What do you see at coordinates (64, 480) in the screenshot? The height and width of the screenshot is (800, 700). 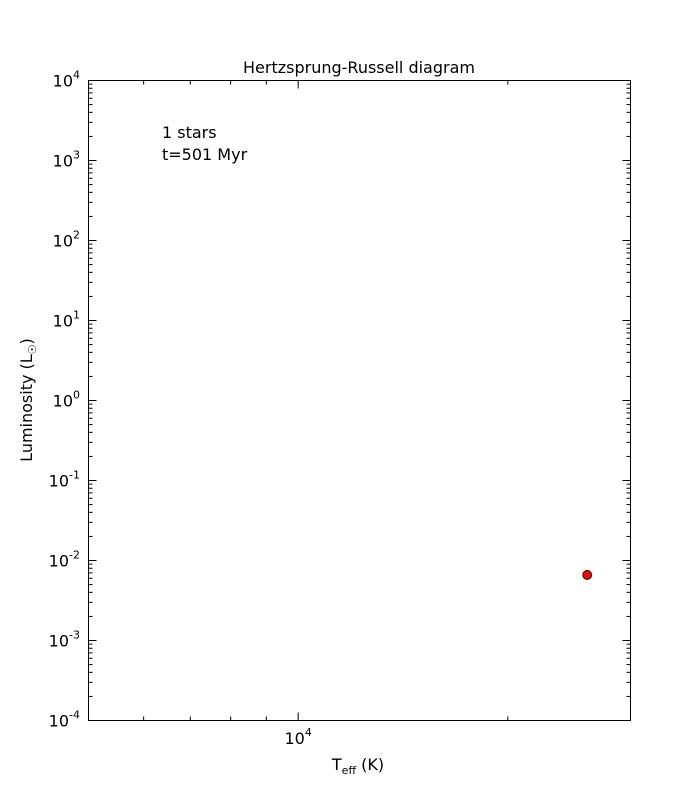 I see `y-tick-label: 10⁻¹` at bounding box center [64, 480].